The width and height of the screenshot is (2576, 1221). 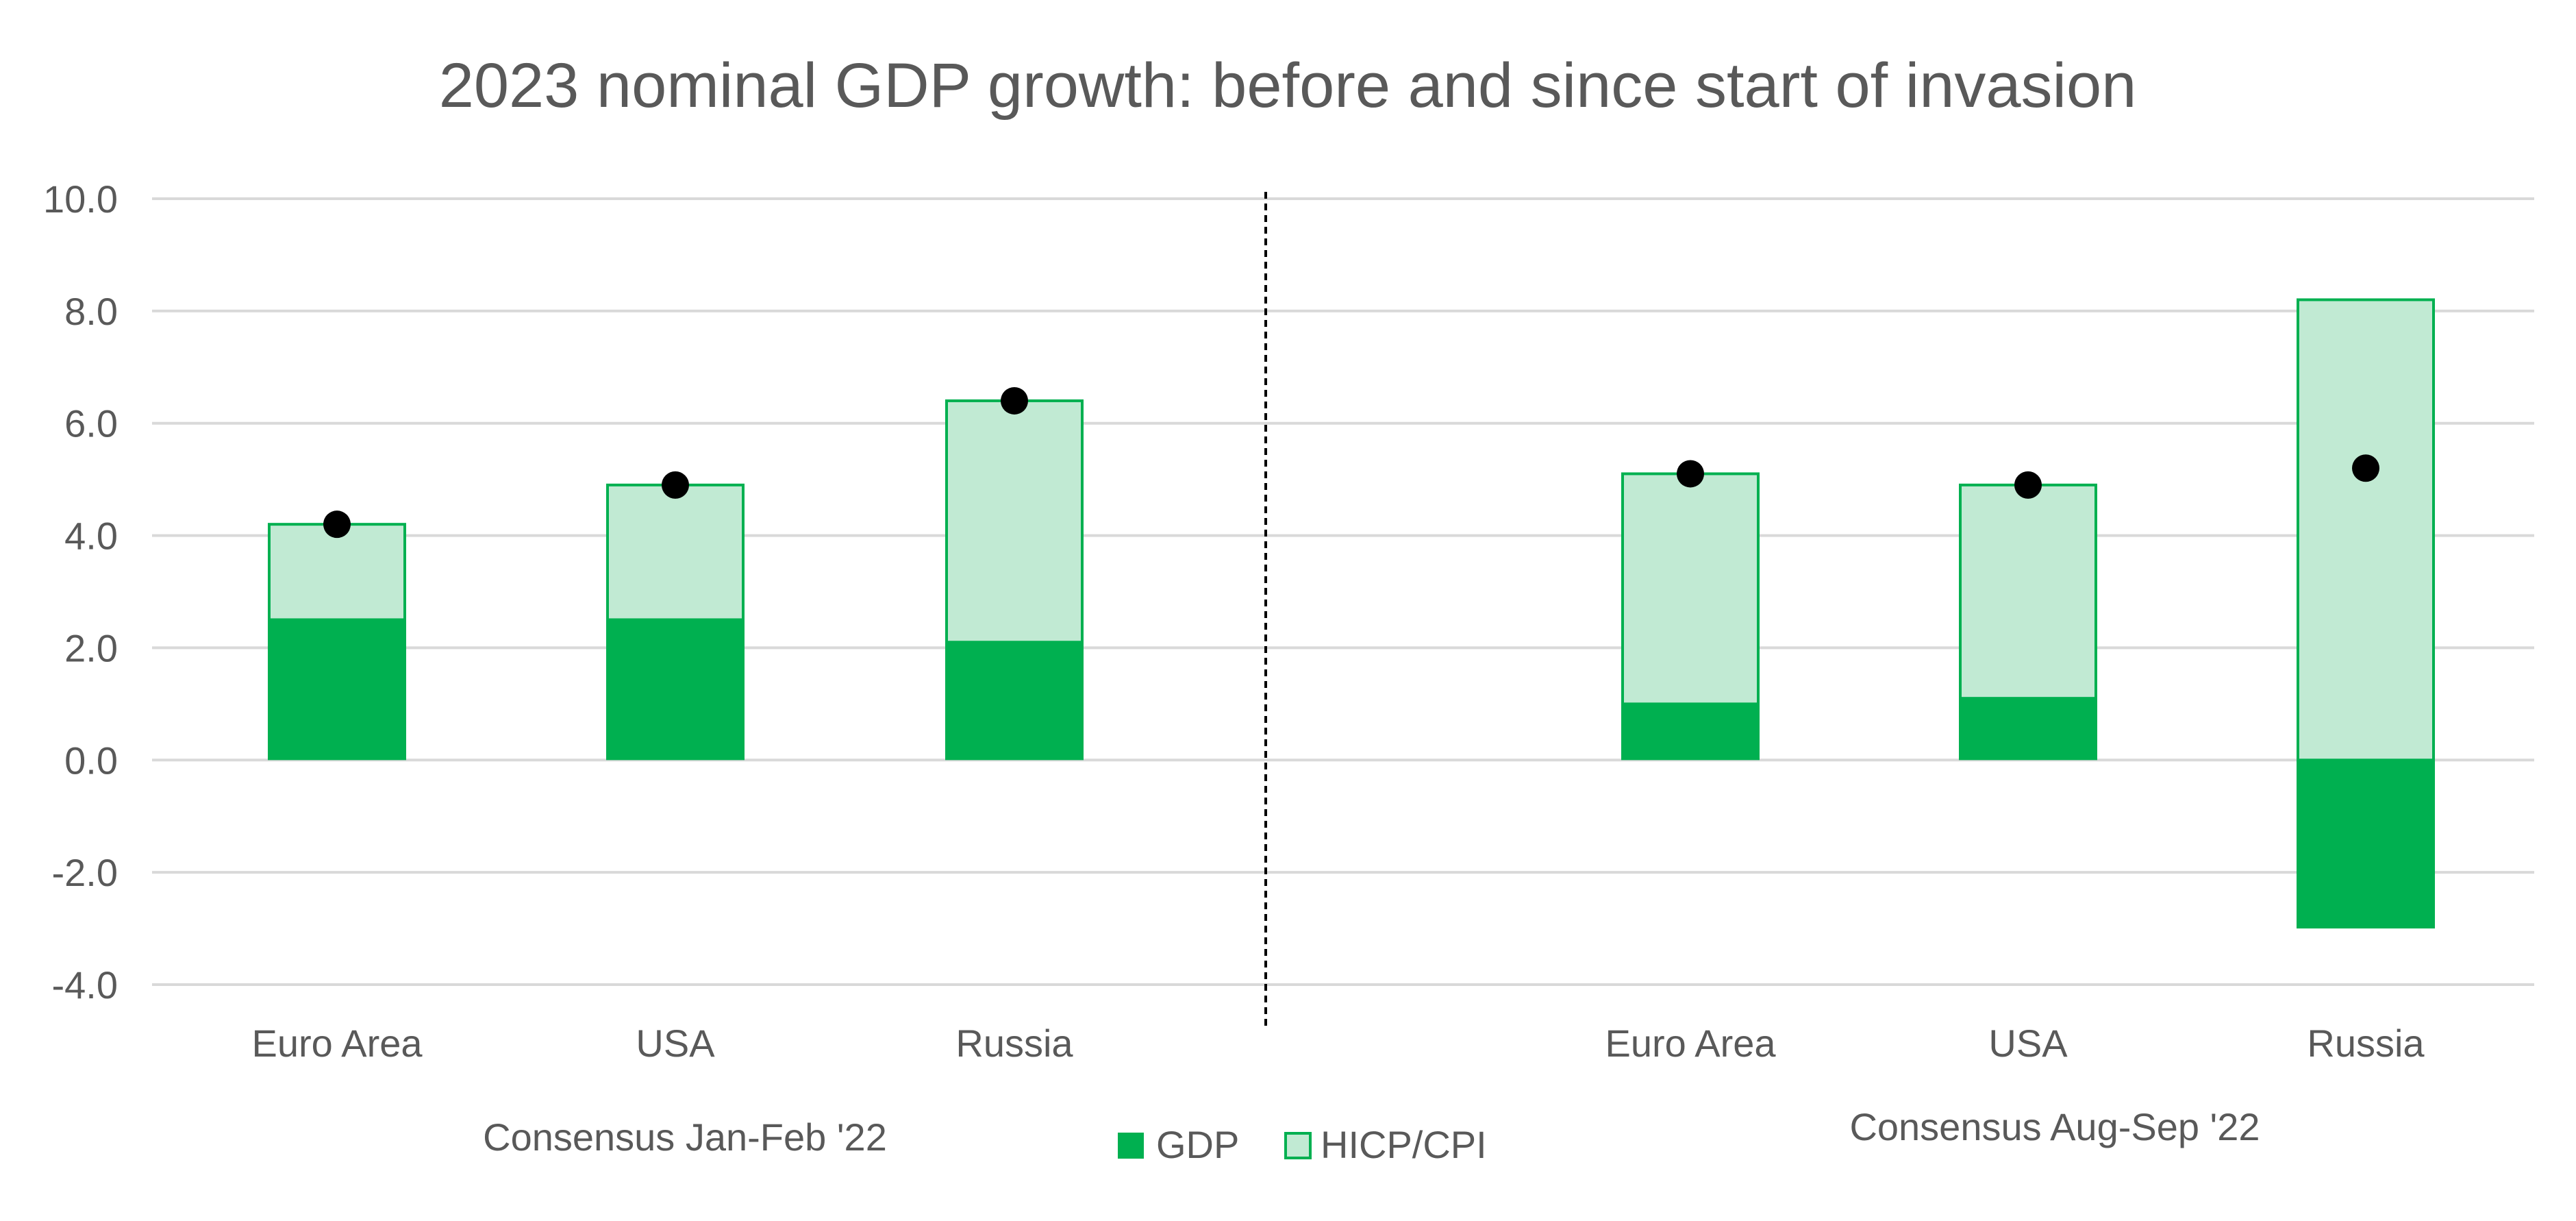 I want to click on y-tick-label: 0.0, so click(x=91, y=761).